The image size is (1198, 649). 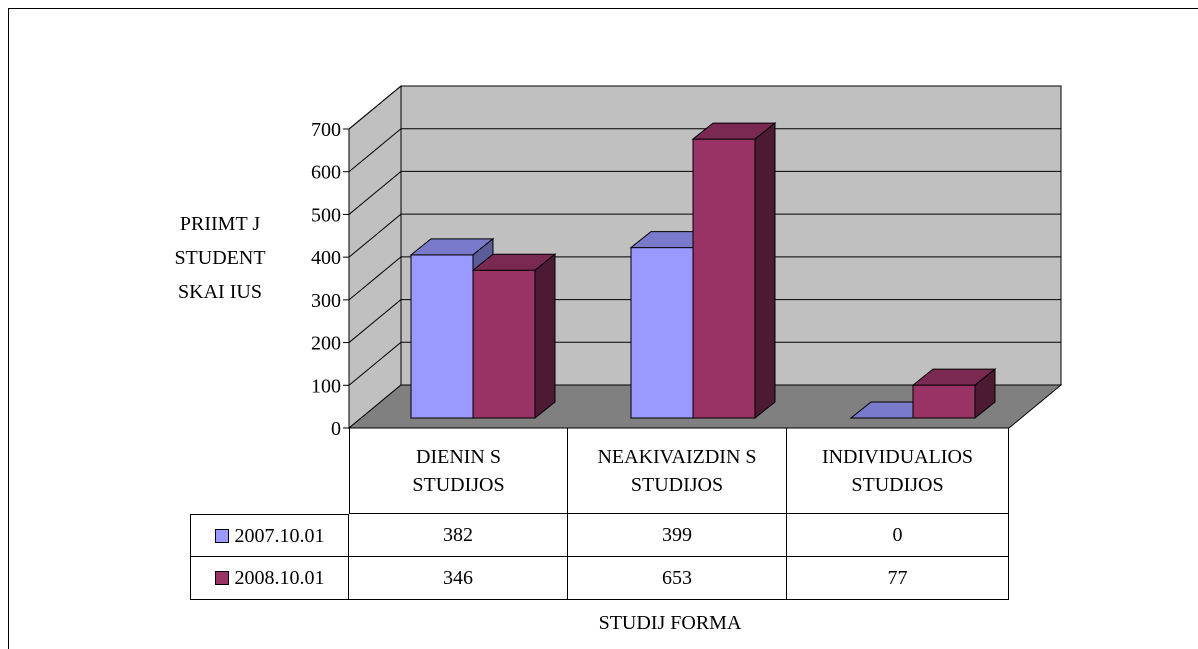 I want to click on y-tick-label: 400, so click(x=326, y=258).